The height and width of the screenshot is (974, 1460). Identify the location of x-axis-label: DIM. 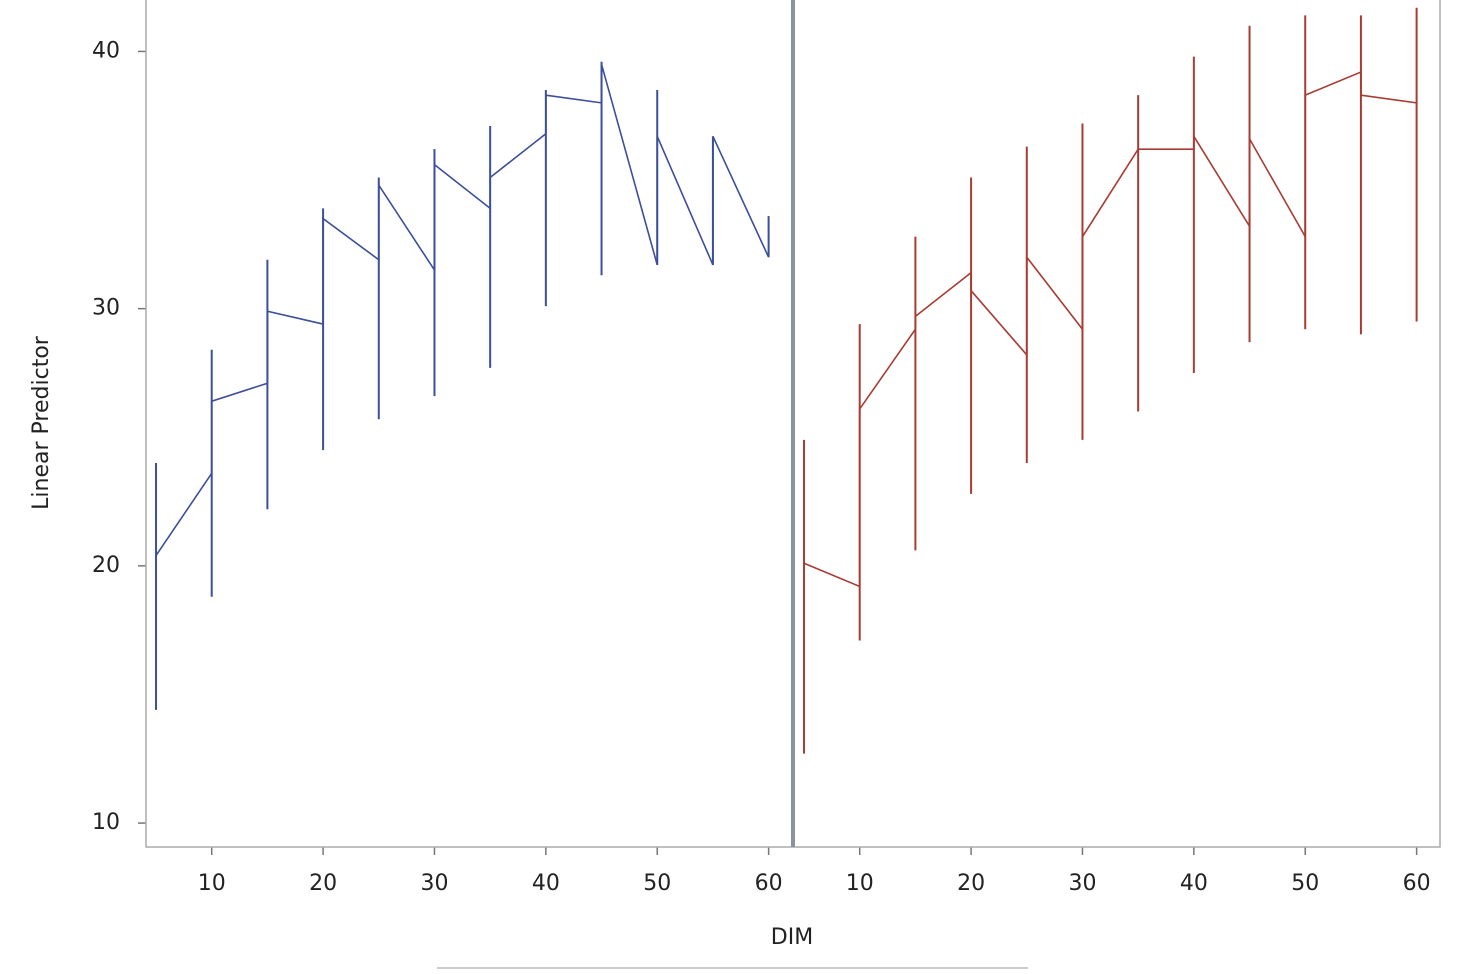
(792, 937).